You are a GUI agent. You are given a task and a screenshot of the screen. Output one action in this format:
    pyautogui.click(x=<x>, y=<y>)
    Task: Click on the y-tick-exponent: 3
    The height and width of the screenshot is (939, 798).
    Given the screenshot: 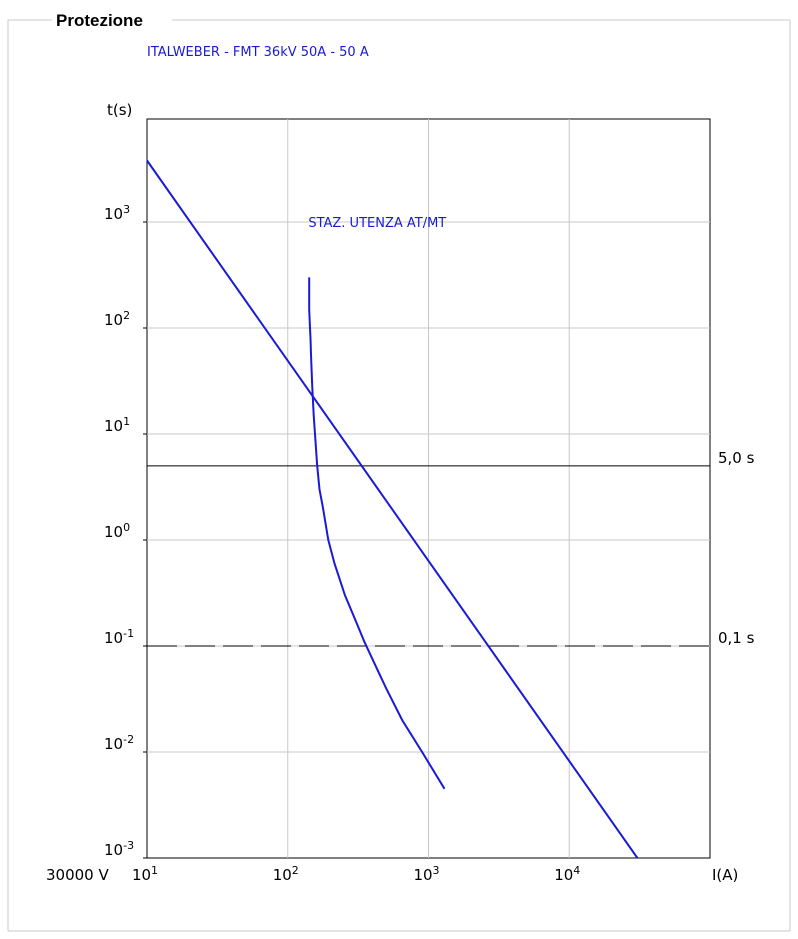 What is the action you would take?
    pyautogui.click(x=126, y=209)
    